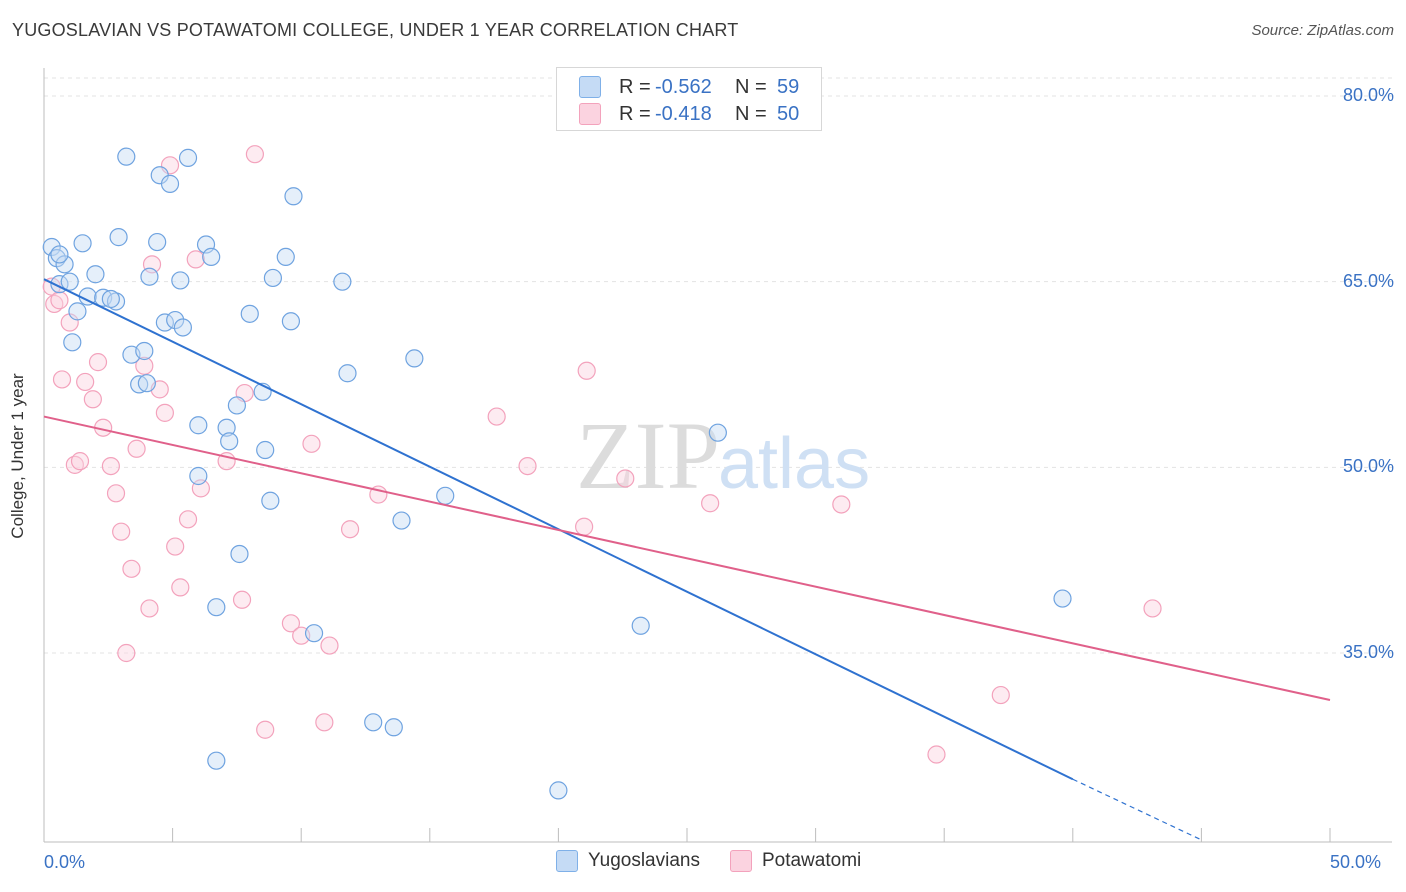 Image resolution: width=1406 pixels, height=892 pixels. Describe the element at coordinates (1356, 862) in the screenshot. I see `x-tick-max: 50.0%` at that location.